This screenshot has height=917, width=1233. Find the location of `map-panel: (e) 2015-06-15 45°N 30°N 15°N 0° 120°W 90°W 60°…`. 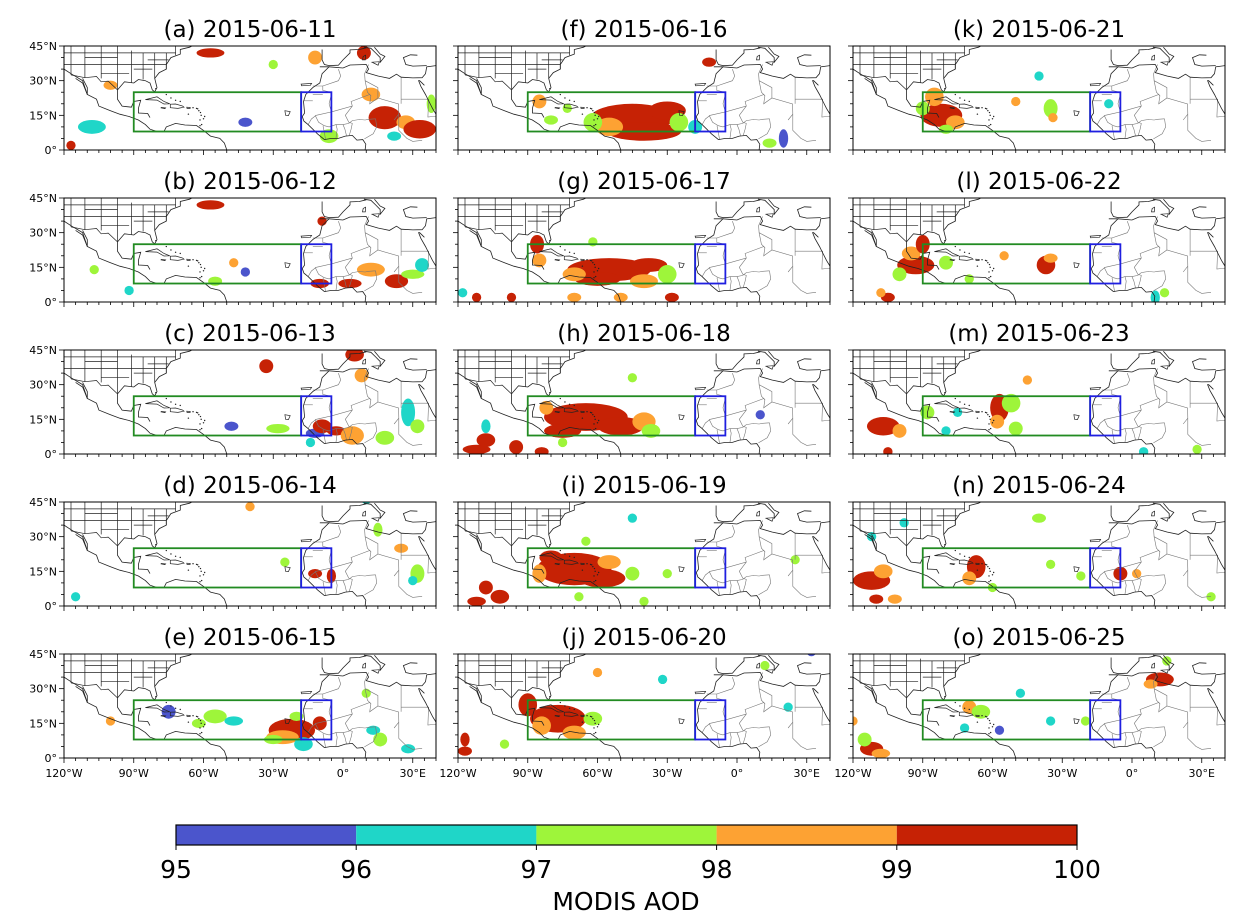

map-panel: (e) 2015-06-15 45°N 30°N 15°N 0° 120°W 90°W 60°… is located at coordinates (233, 702).